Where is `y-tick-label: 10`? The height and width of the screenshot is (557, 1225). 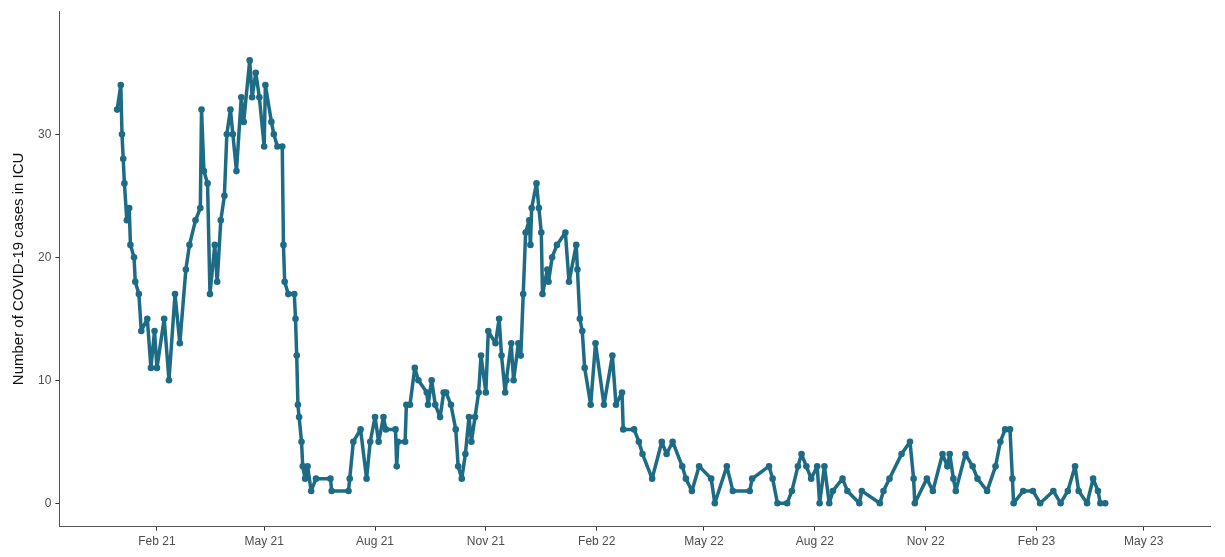 y-tick-label: 10 is located at coordinates (44, 379).